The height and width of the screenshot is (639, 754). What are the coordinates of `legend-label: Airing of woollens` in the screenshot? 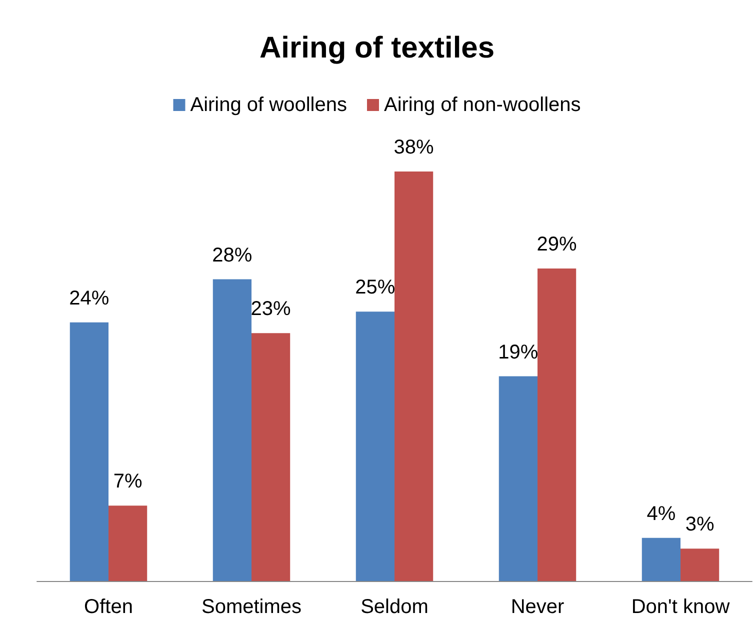 It's located at (268, 105).